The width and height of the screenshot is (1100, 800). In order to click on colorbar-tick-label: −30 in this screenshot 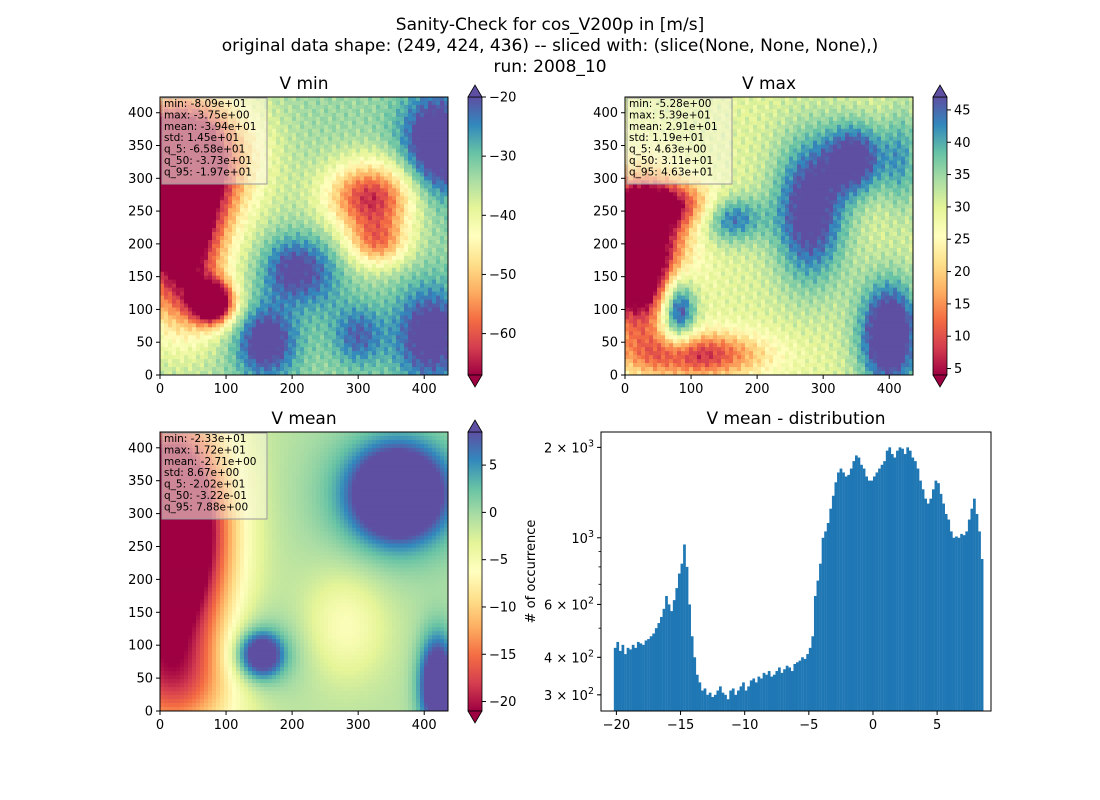, I will do `click(502, 157)`.